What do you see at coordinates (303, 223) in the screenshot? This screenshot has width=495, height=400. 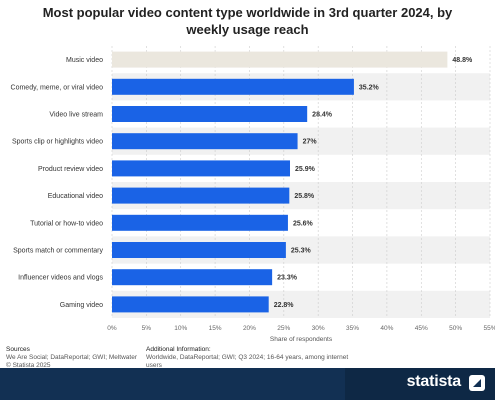 I see `value-label: 25.6%` at bounding box center [303, 223].